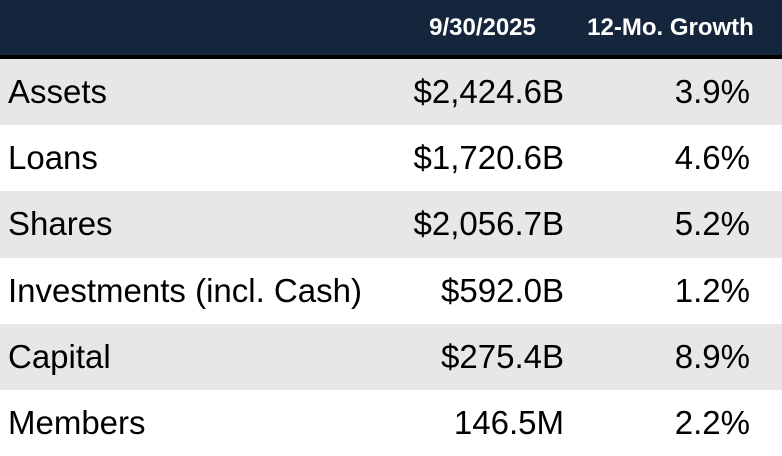 The height and width of the screenshot is (456, 782). What do you see at coordinates (712, 290) in the screenshot?
I see `row-growth: 1.2%` at bounding box center [712, 290].